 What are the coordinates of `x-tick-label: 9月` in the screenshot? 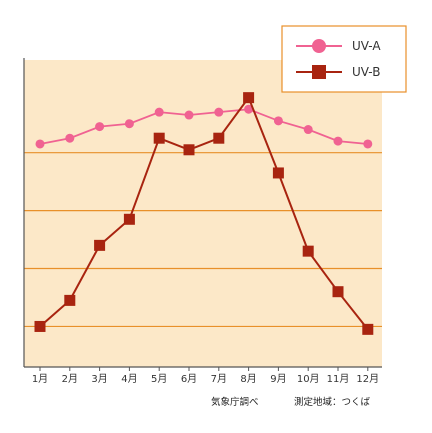 It's located at (278, 379).